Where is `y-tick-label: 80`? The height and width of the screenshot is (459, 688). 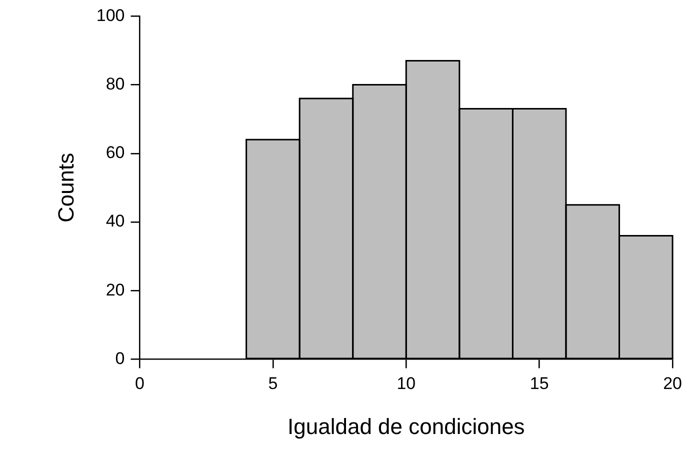
y-tick-label: 80 is located at coordinates (115, 84).